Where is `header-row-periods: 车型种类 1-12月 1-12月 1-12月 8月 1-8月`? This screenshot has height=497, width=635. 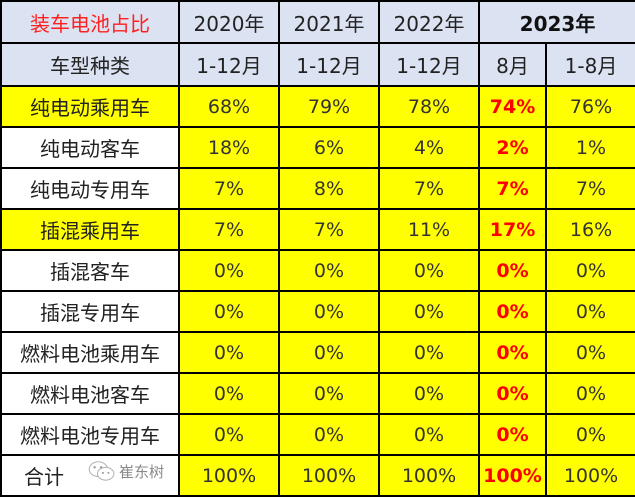 header-row-periods: 车型种类 1-12月 1-12月 1-12月 8月 1-8月 is located at coordinates (317, 64).